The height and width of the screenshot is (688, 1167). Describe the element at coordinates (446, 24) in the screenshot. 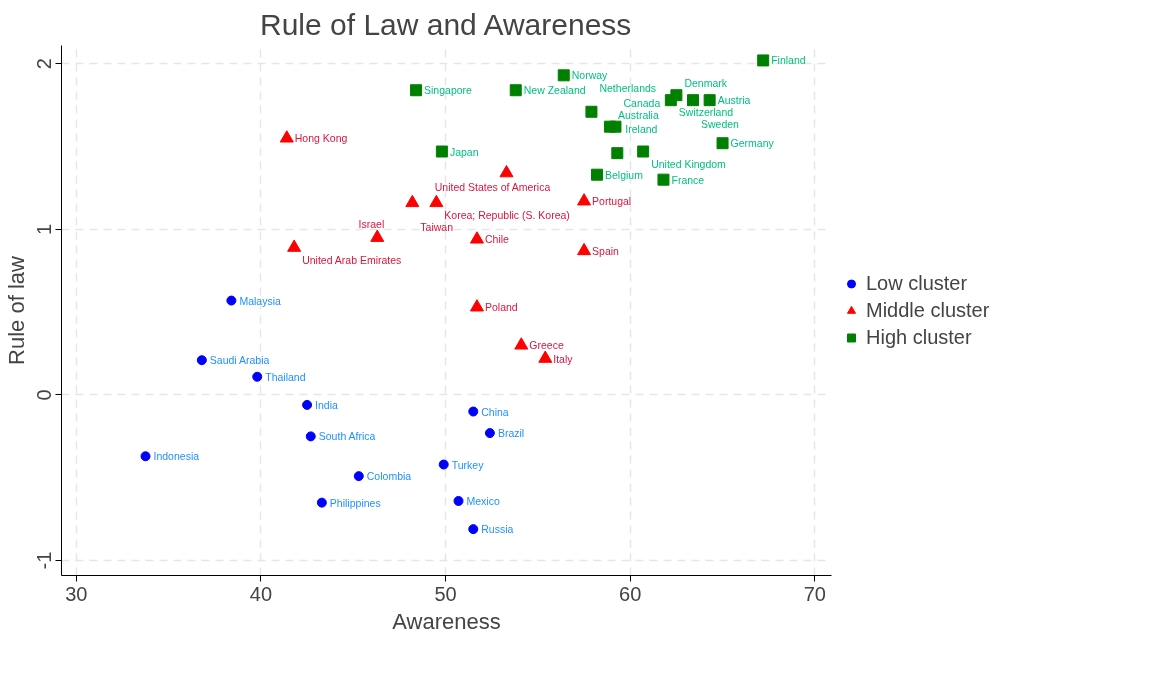

I see `chart-title: Rule of Law and Awareness` at that location.